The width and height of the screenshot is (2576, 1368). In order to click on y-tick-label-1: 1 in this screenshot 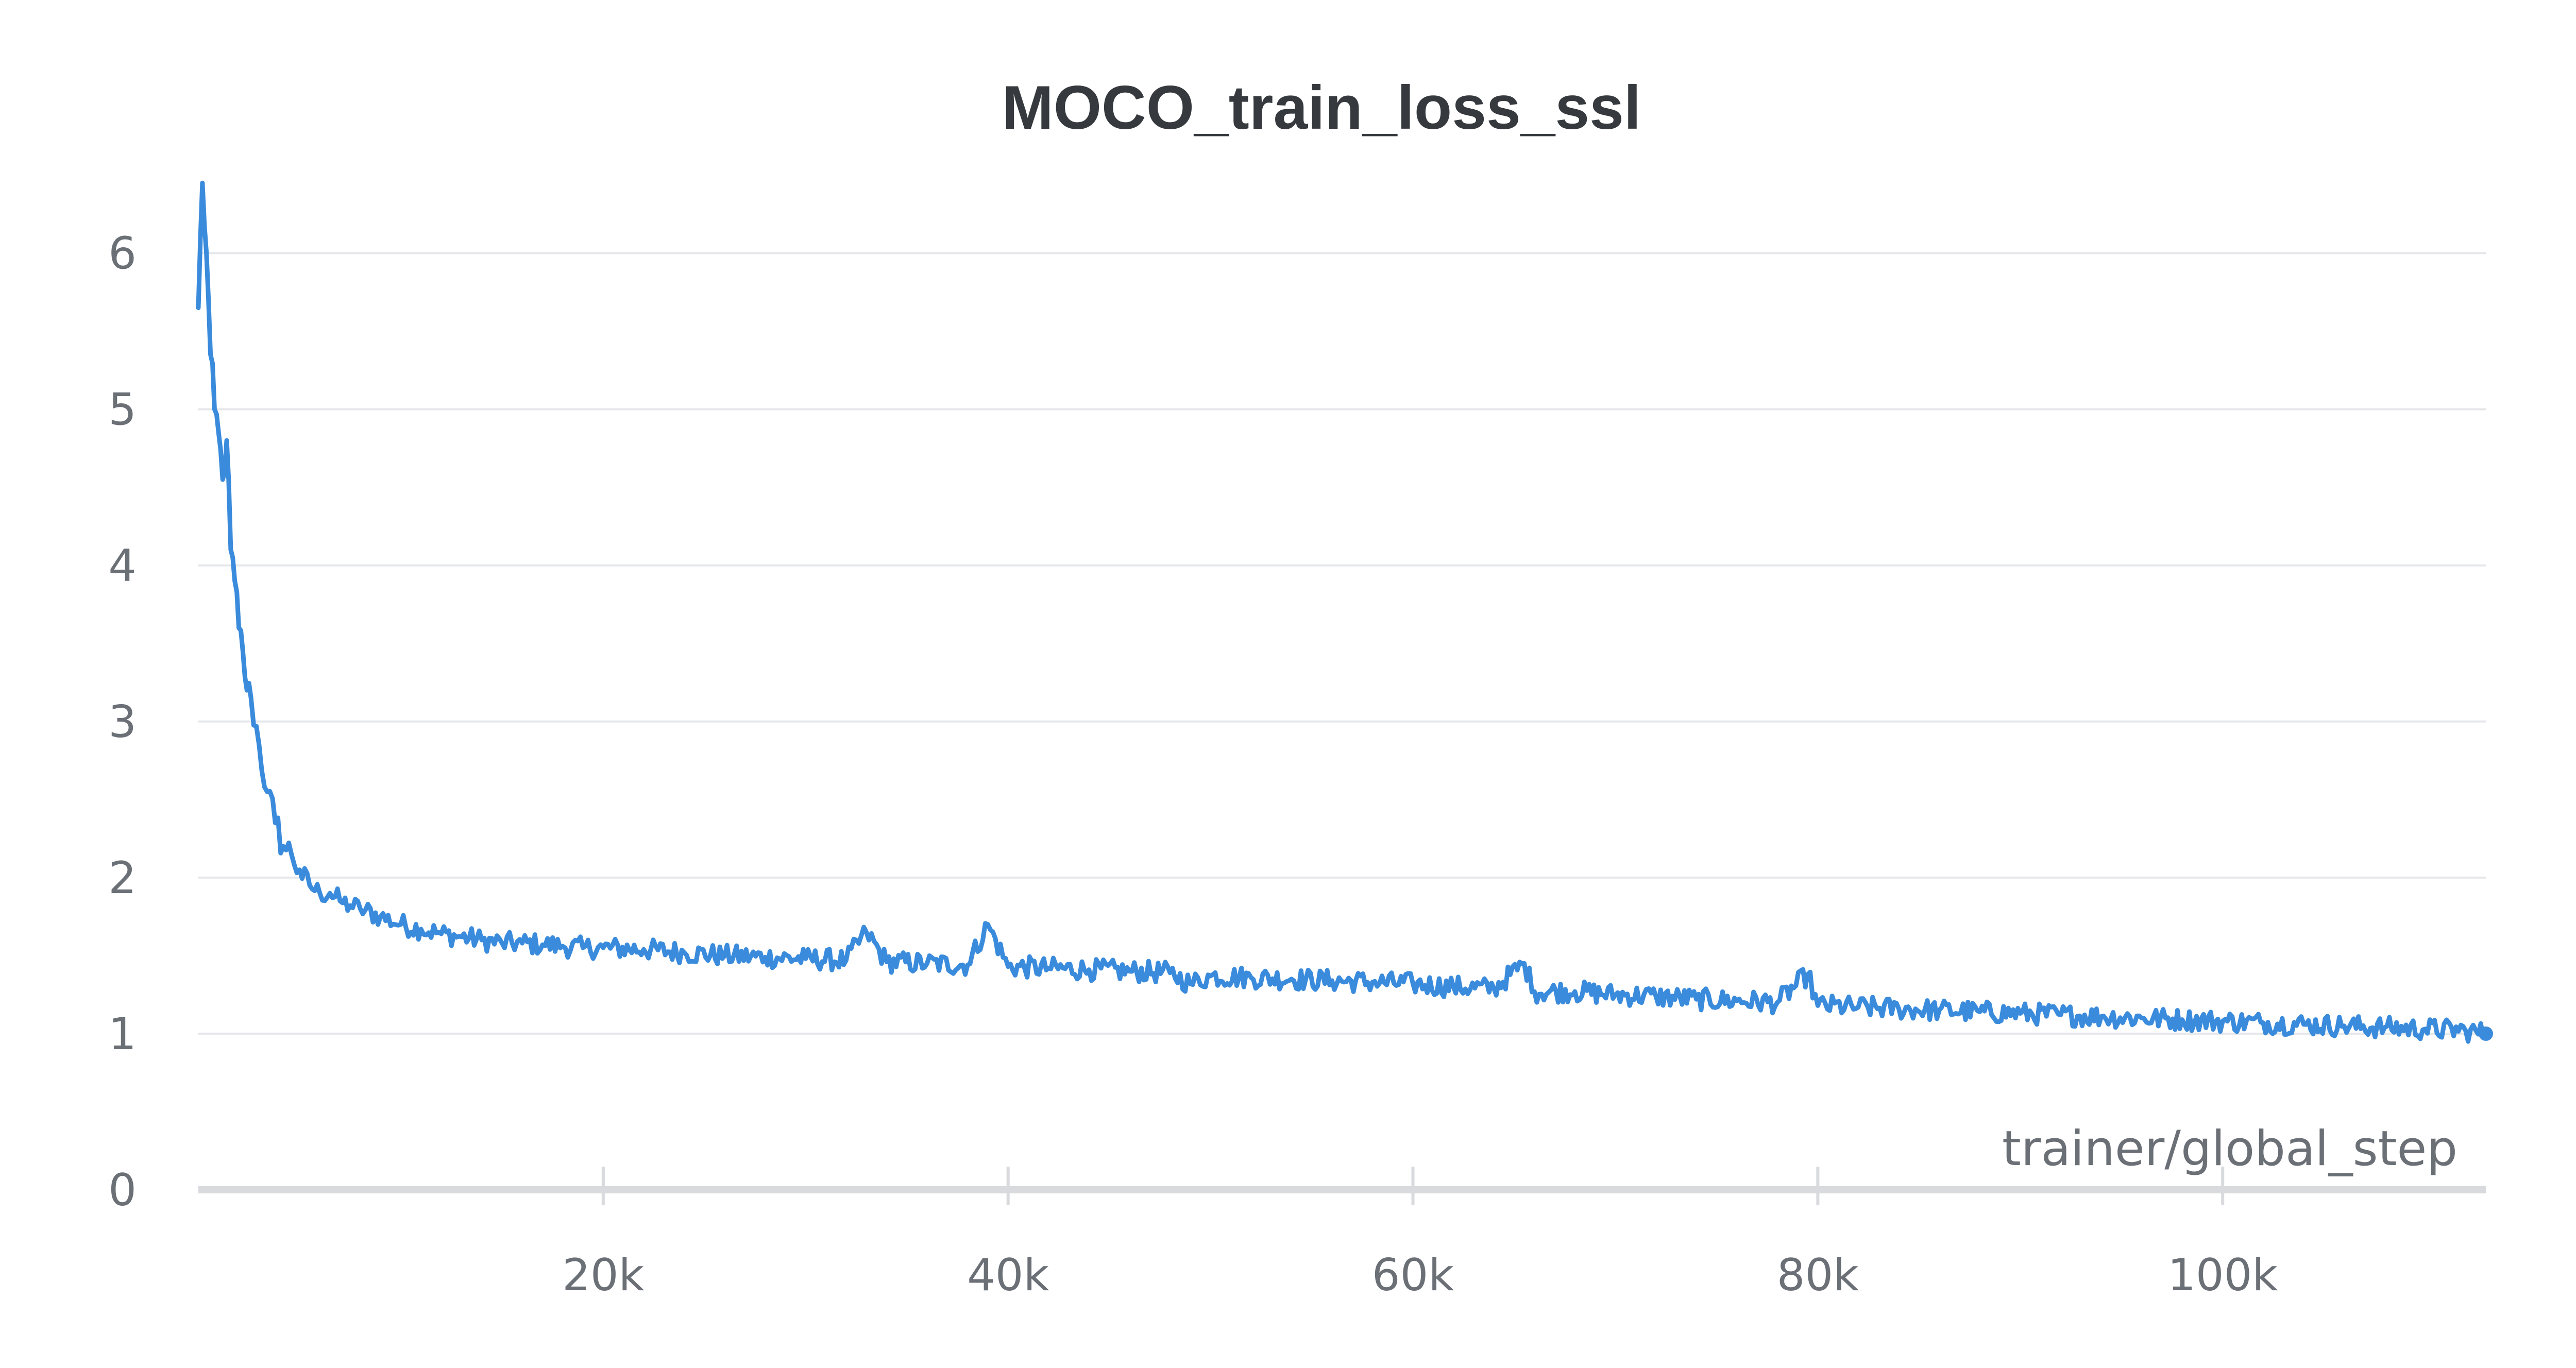, I will do `click(122, 1034)`.